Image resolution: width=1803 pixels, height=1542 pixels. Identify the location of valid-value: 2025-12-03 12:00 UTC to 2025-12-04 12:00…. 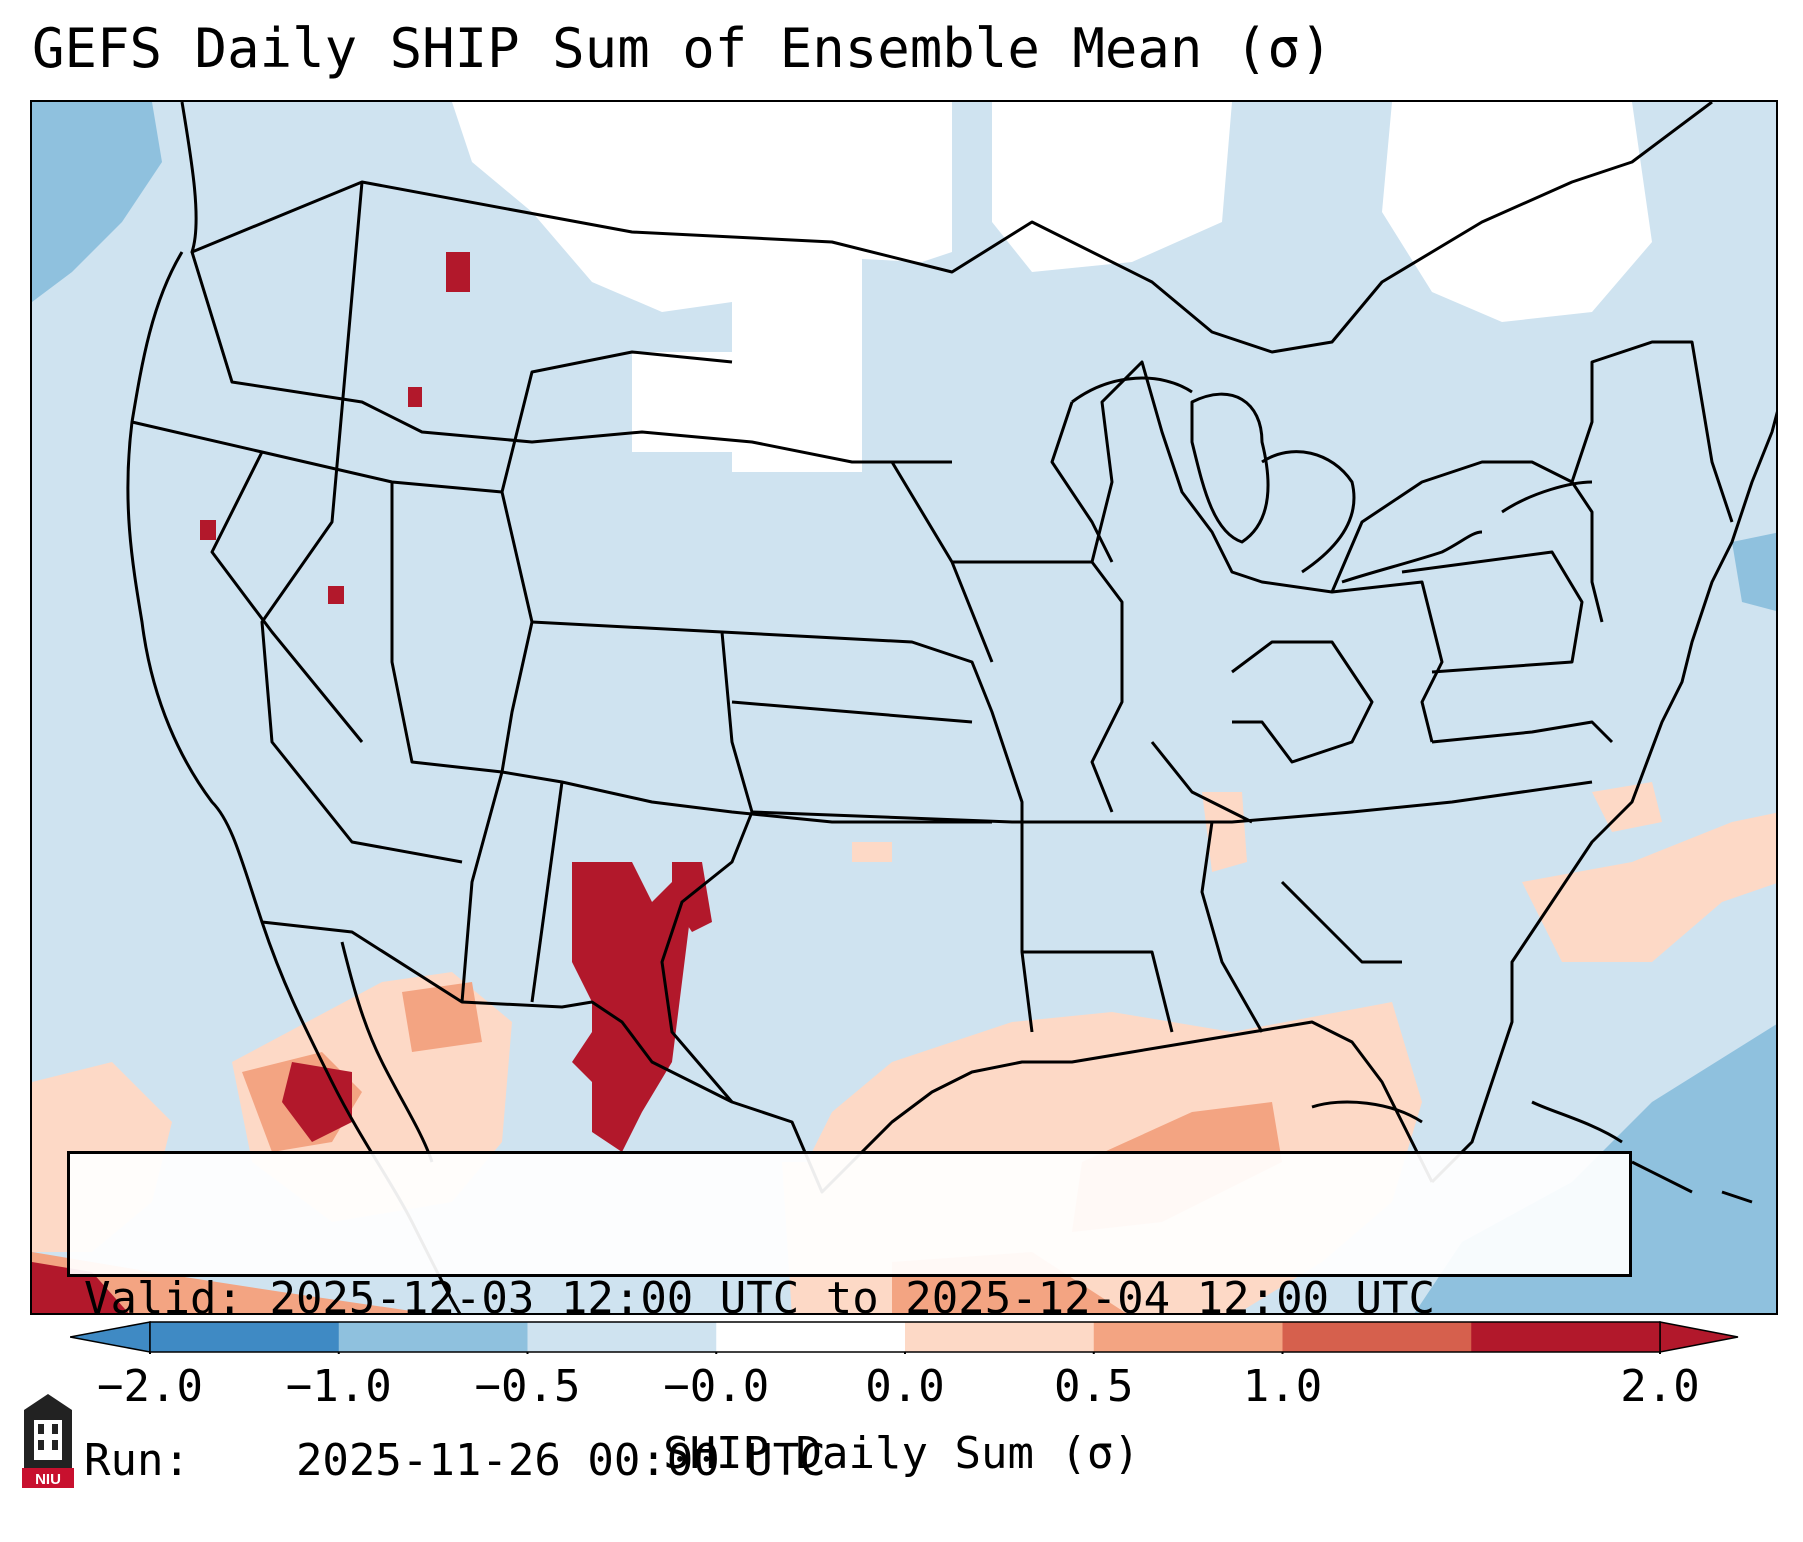
(852, 1298).